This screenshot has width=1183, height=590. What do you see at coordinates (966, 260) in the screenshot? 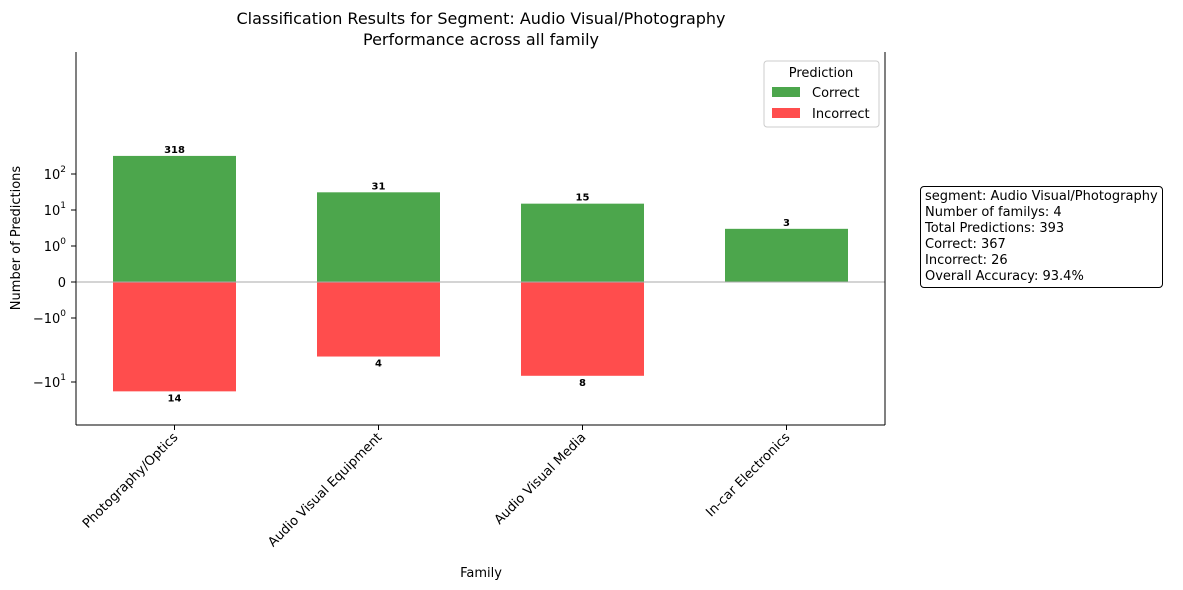
I see `stats-incorrect: Incorrect: 26` at bounding box center [966, 260].